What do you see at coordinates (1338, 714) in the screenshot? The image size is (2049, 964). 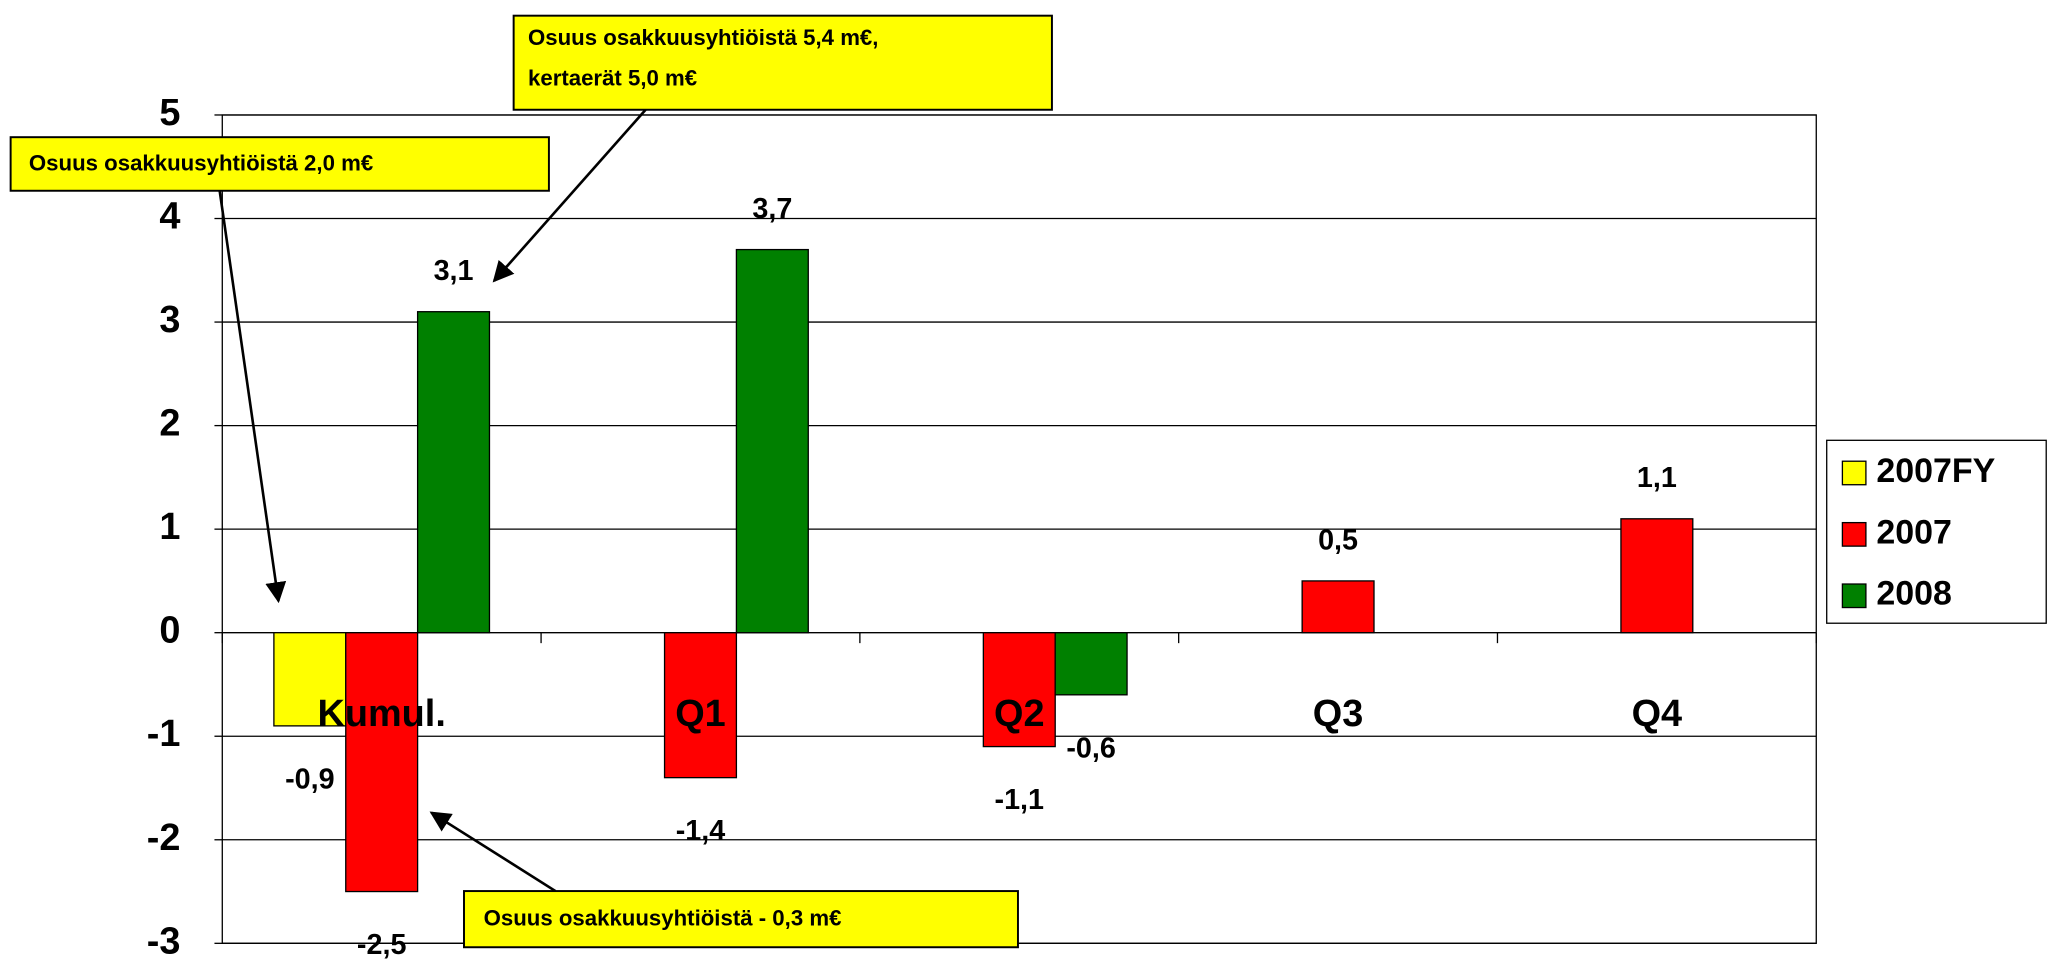 I see `x-tick-label: Q3` at bounding box center [1338, 714].